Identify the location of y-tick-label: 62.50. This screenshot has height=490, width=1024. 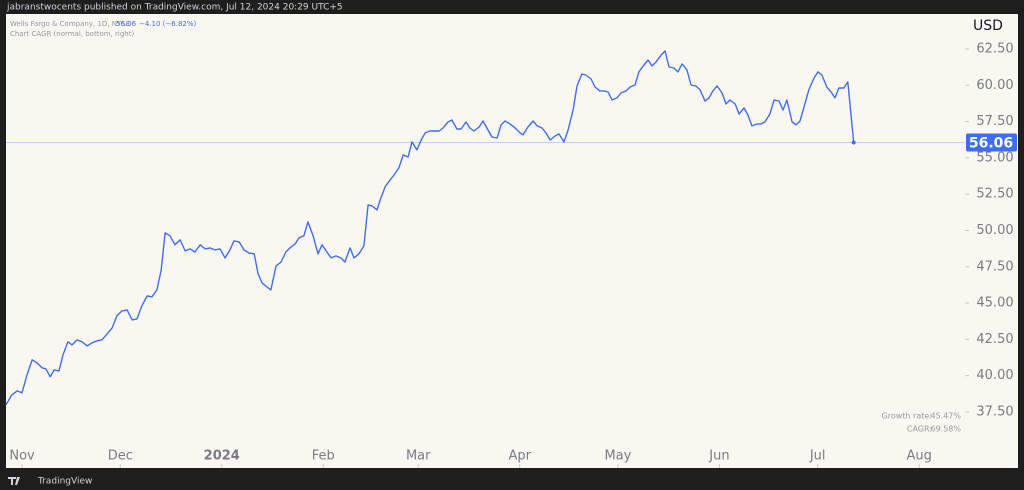
(994, 48).